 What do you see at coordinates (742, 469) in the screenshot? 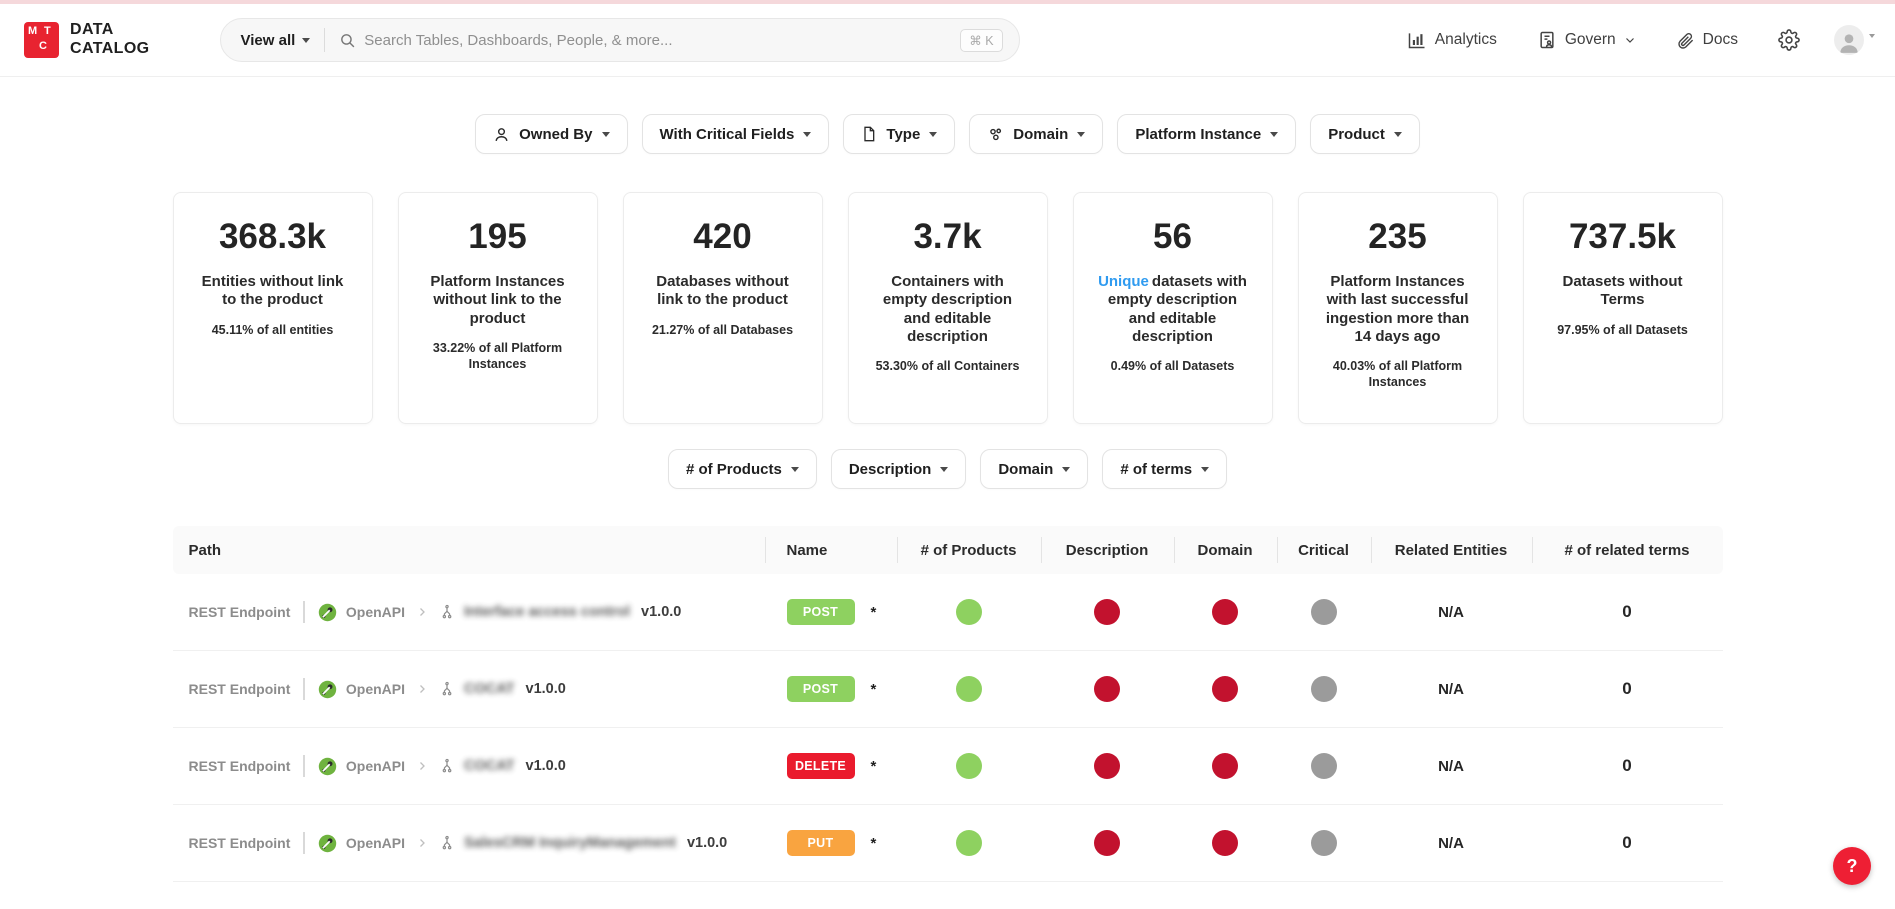
I see `filter-num-products: # of Products` at bounding box center [742, 469].